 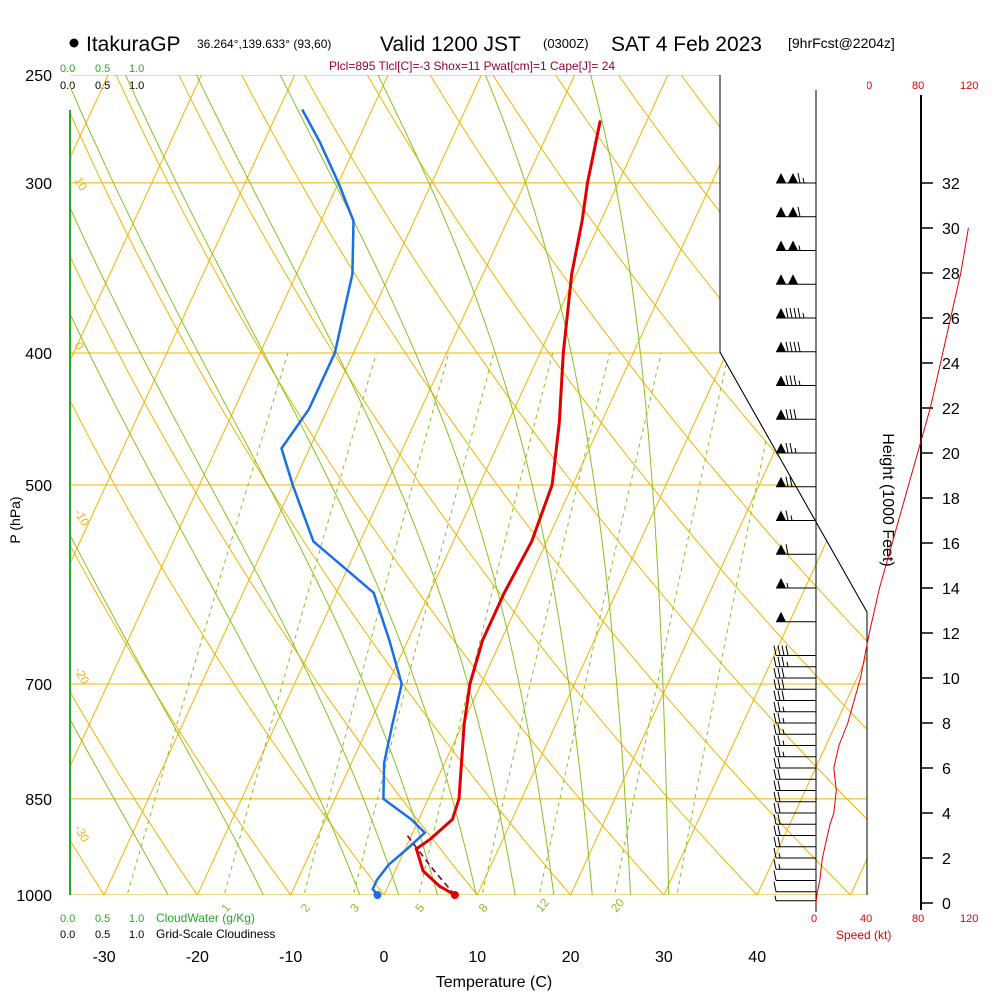 I want to click on mixing-ratio-label: 12, so click(x=543, y=904).